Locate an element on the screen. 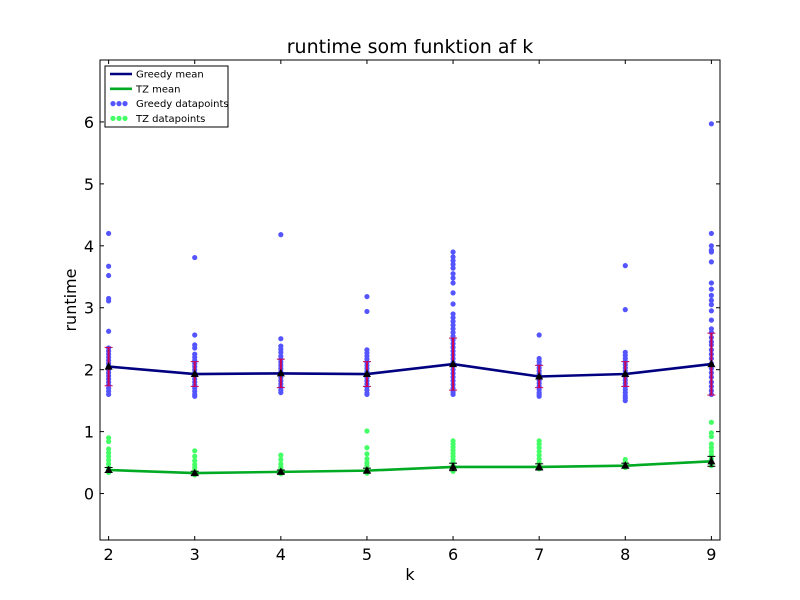 This screenshot has height=600, width=800. legend-label-greedy-mean: Greedy mean is located at coordinates (170, 75).